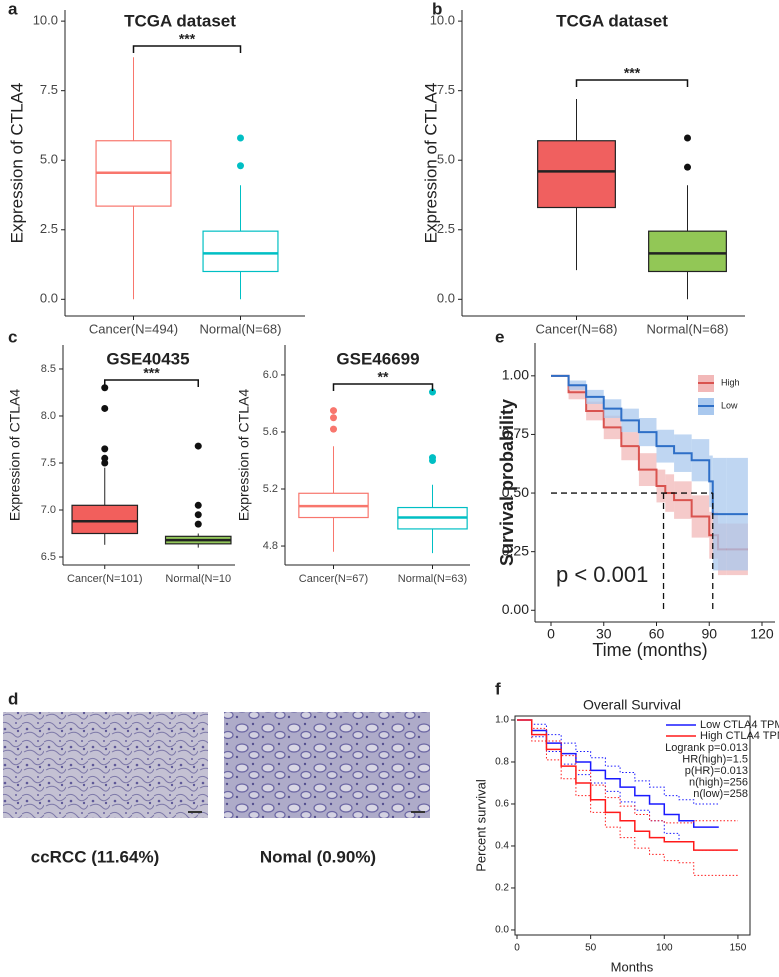  Describe the element at coordinates (13, 9) in the screenshot. I see `panel-label: a` at that location.